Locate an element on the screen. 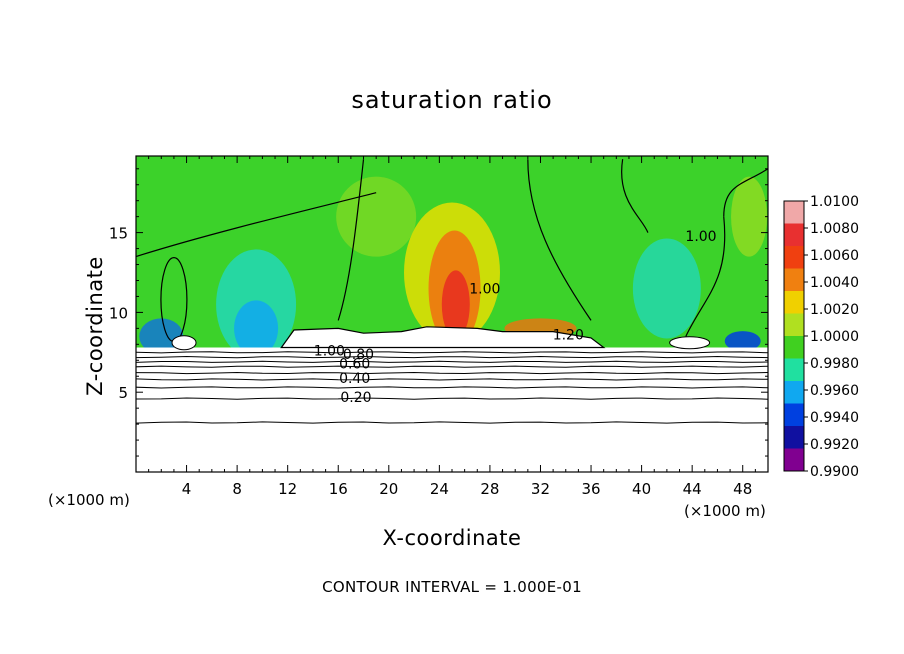 The image size is (904, 654). chart-title: saturation ratio is located at coordinates (452, 100).